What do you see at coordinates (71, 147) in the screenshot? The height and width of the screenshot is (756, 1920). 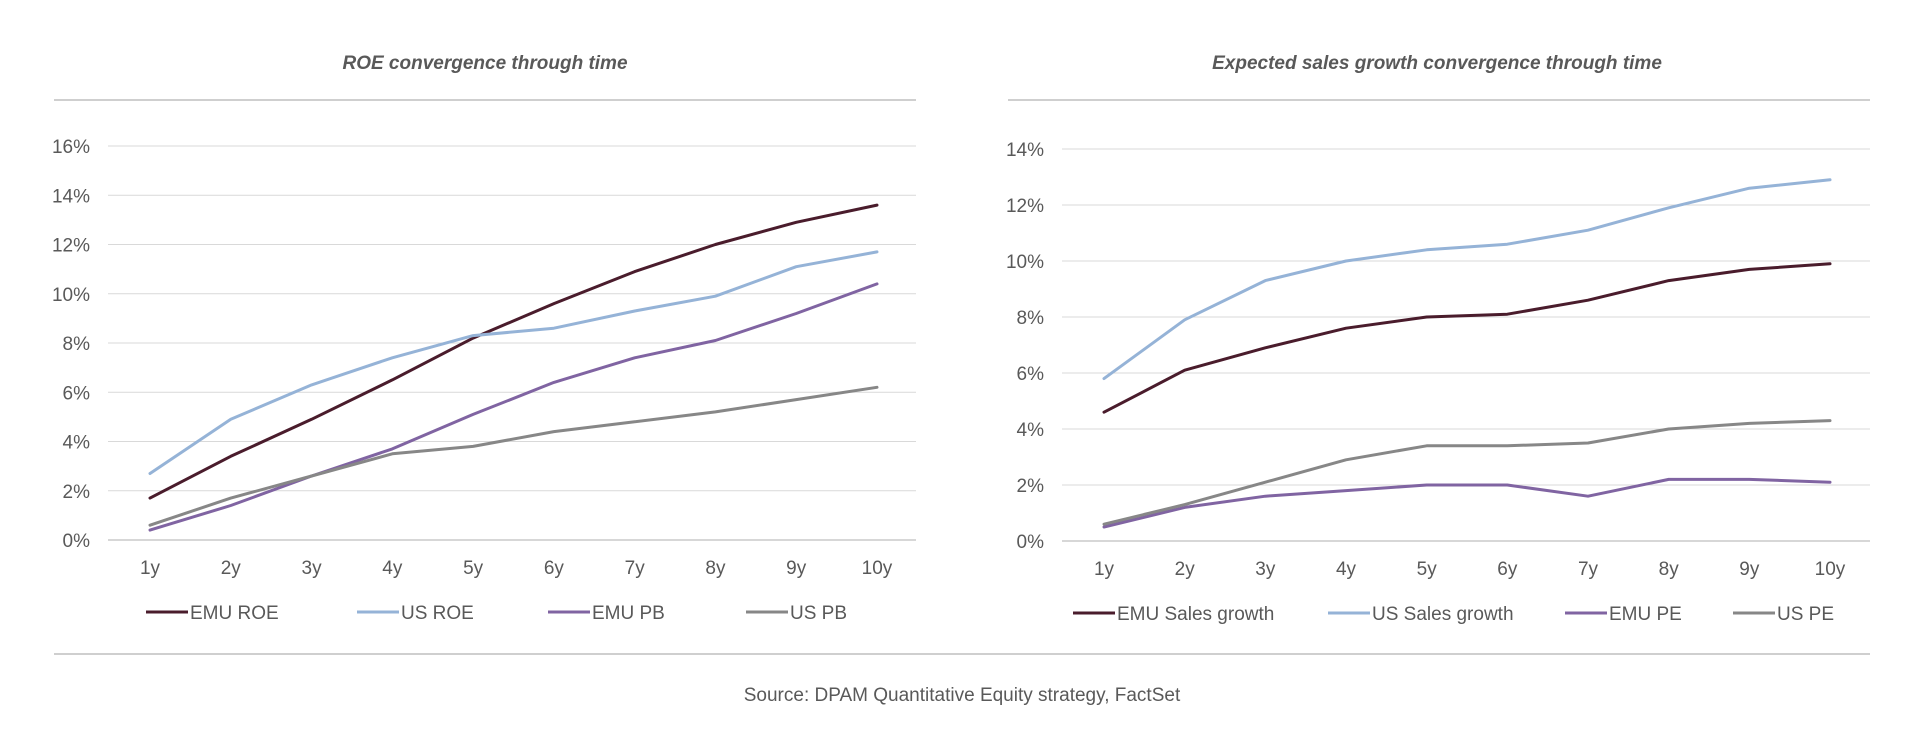 I see `y-tick-label: 16%` at bounding box center [71, 147].